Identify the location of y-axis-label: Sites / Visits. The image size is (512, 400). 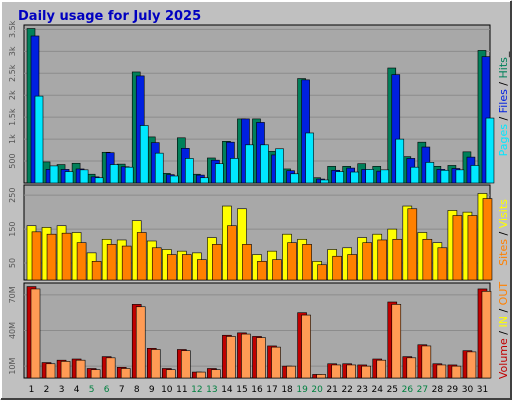
(503, 232).